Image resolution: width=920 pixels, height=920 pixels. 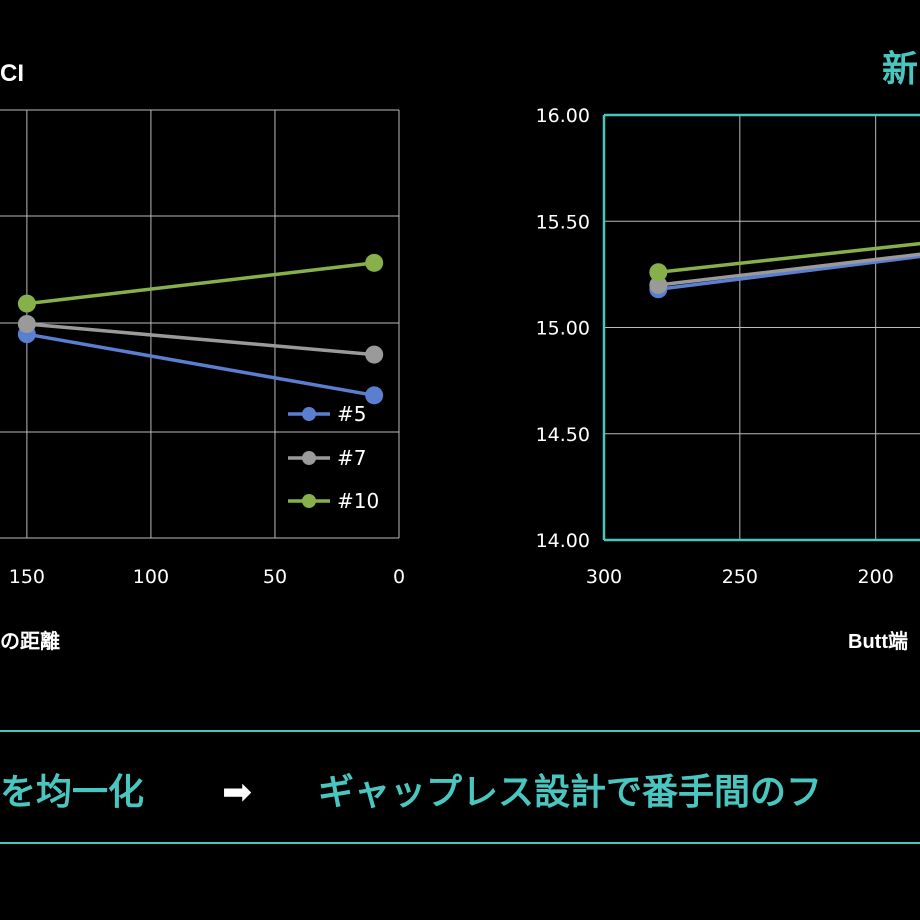 I want to click on legend-entry-label: #10, so click(x=358, y=501).